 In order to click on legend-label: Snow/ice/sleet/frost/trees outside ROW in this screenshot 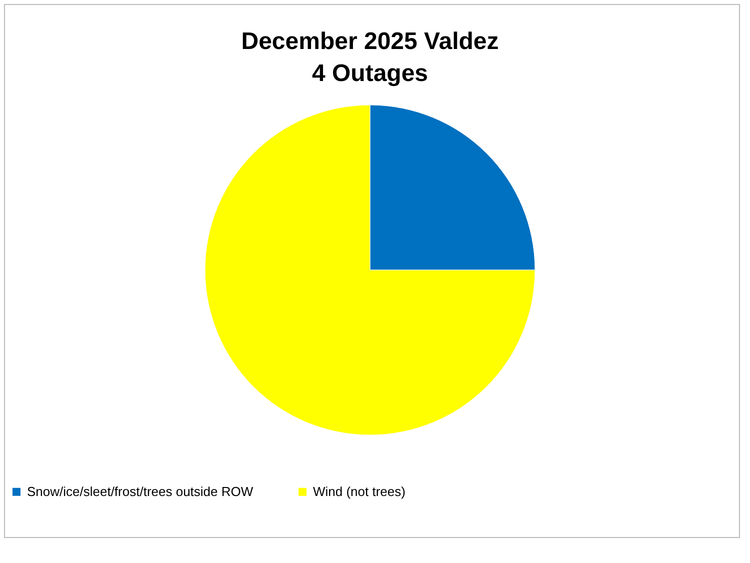, I will do `click(140, 491)`.